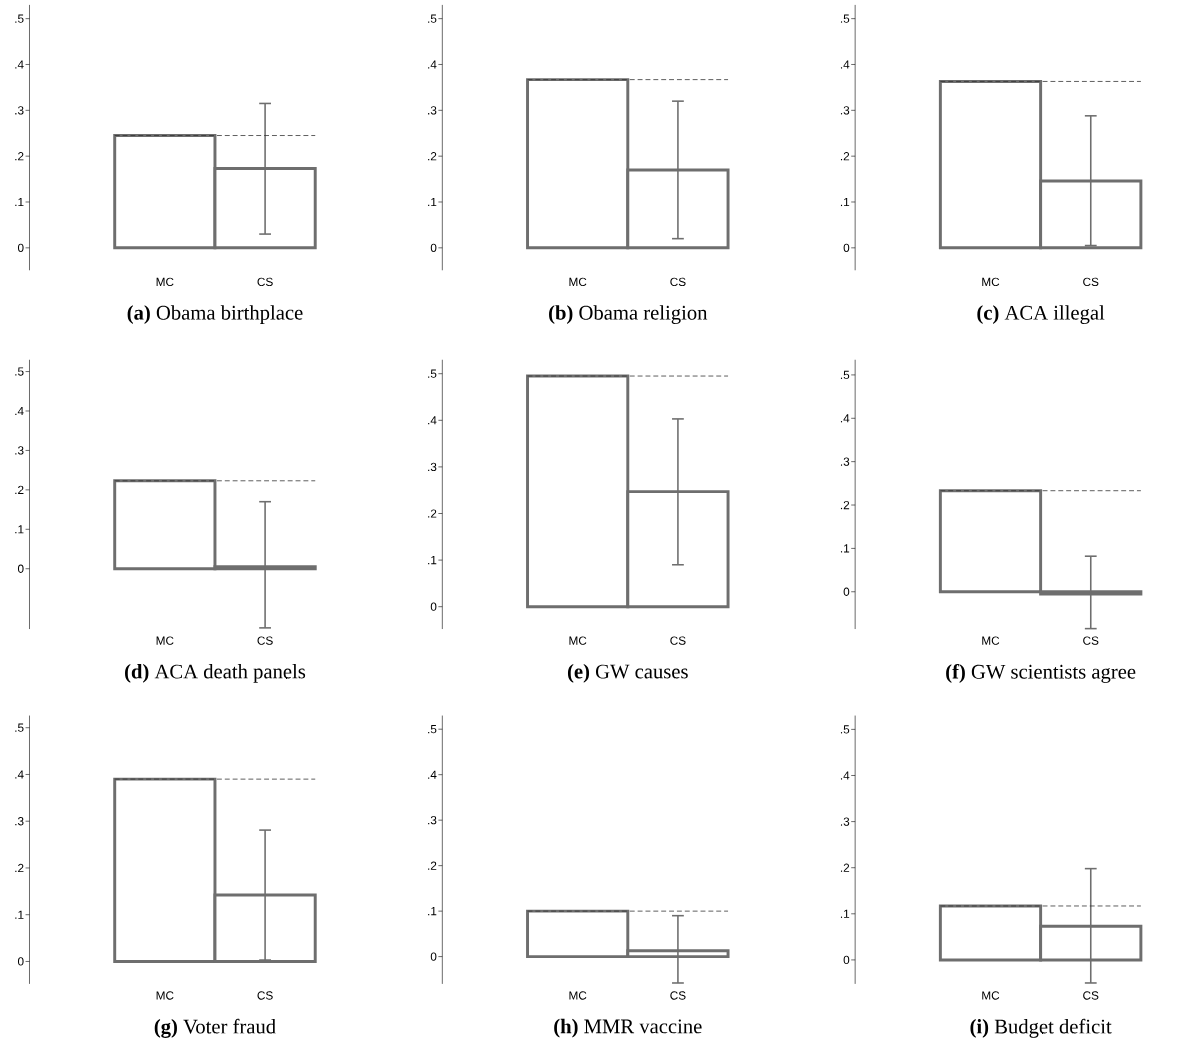 The height and width of the screenshot is (1049, 1191). I want to click on text: (a) Obama birthplace, so click(215, 315).